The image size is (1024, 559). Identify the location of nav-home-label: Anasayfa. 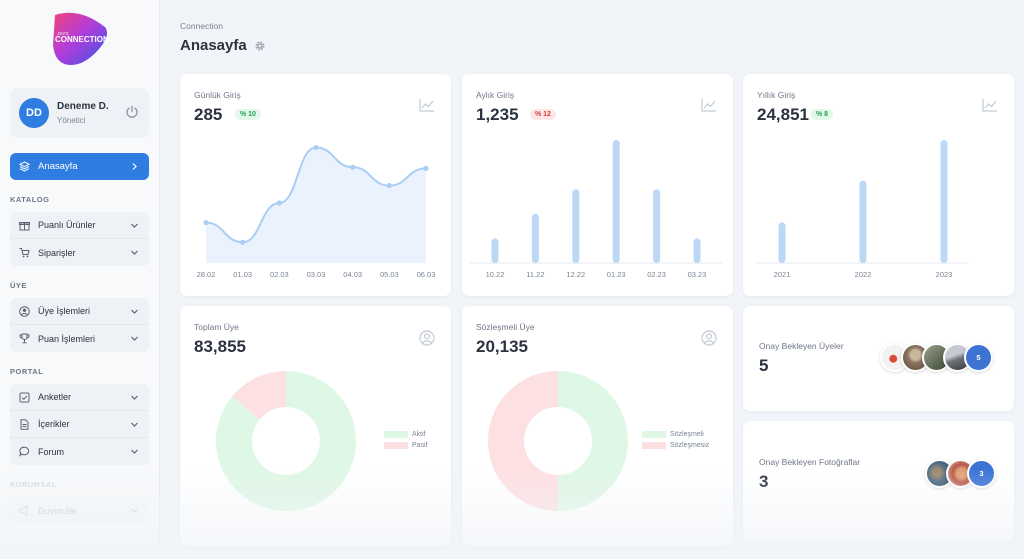
(58, 166).